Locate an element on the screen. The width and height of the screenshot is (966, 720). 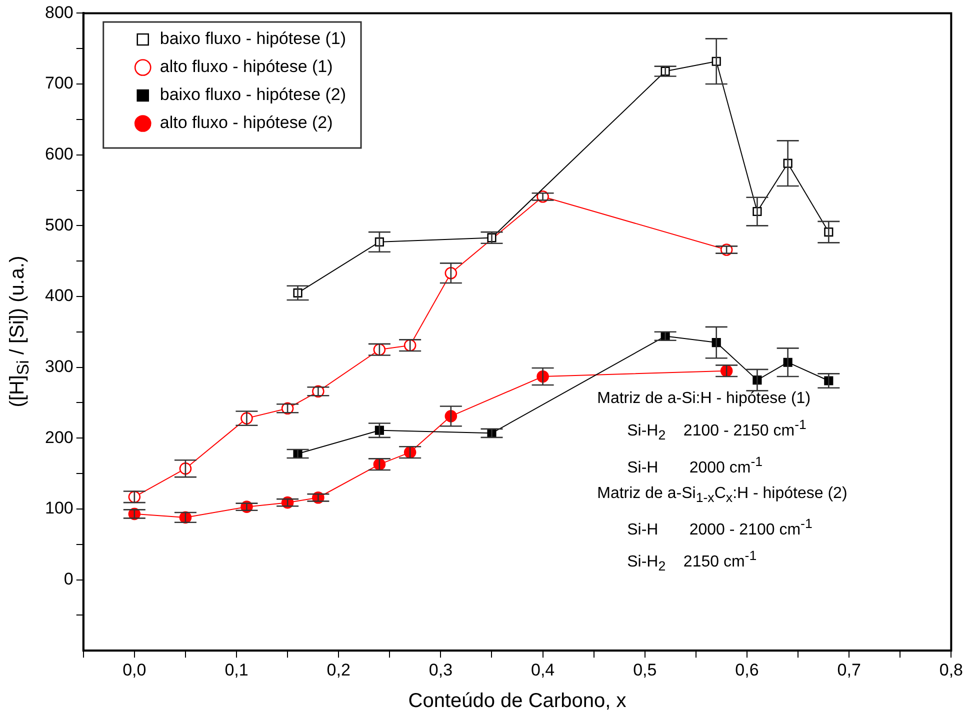
x-tick-label: 0,3 is located at coordinates (440, 670).